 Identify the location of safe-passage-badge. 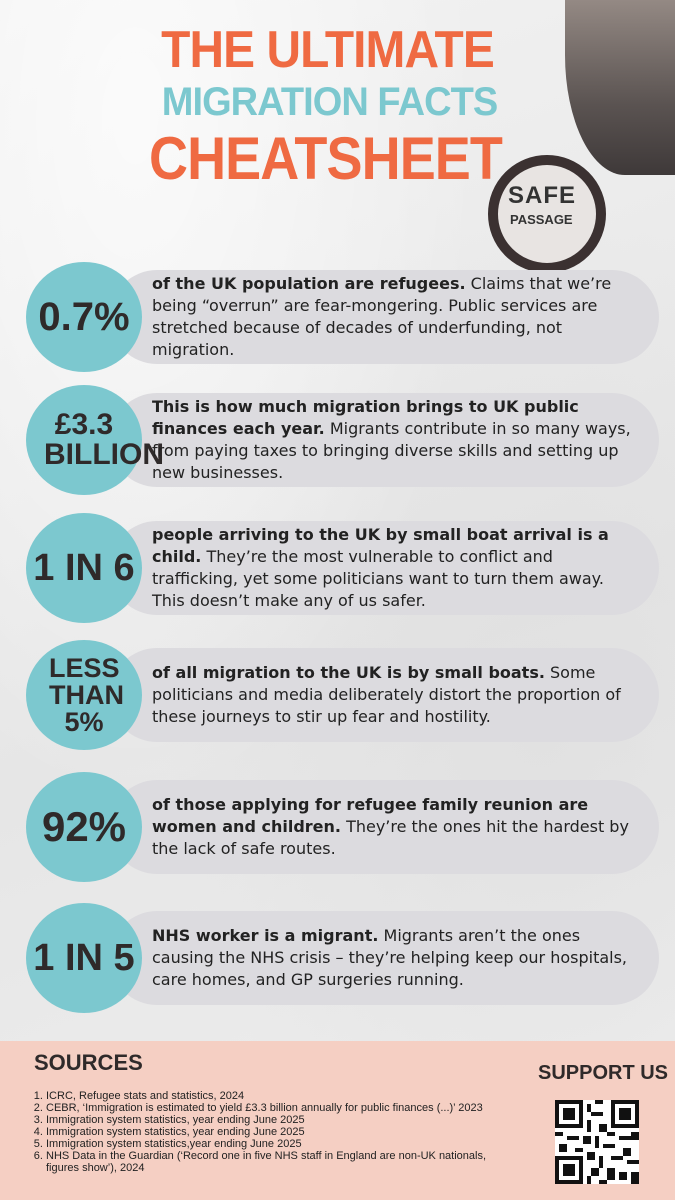
(547, 214).